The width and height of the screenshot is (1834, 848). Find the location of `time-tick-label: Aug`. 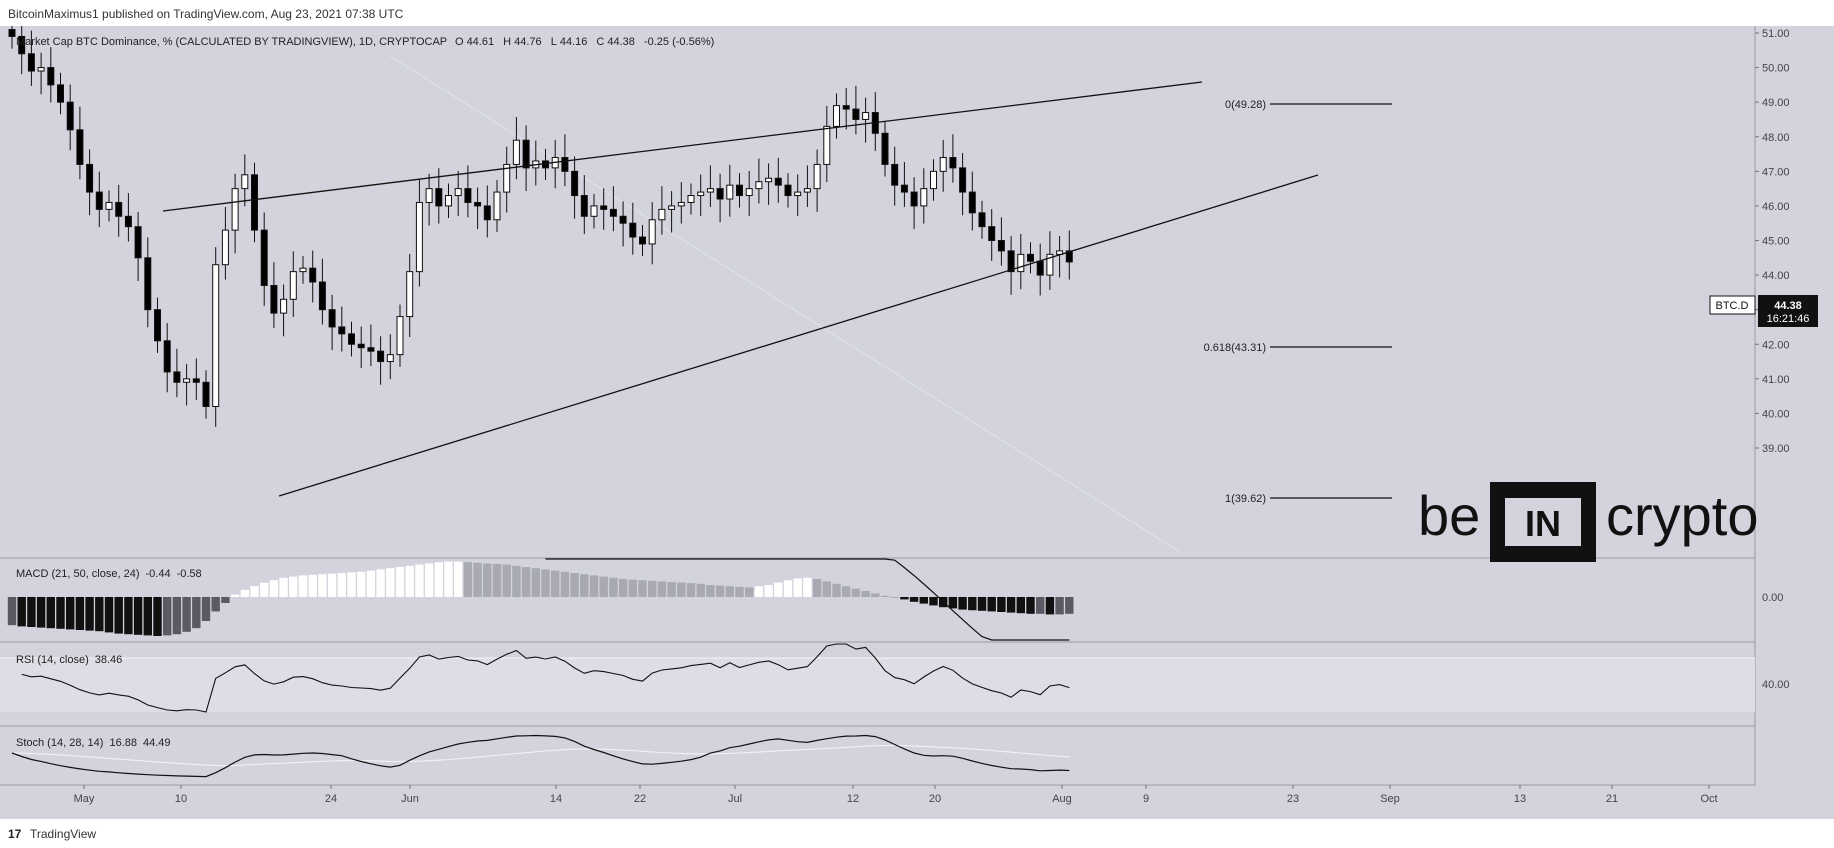

time-tick-label: Aug is located at coordinates (1062, 799).